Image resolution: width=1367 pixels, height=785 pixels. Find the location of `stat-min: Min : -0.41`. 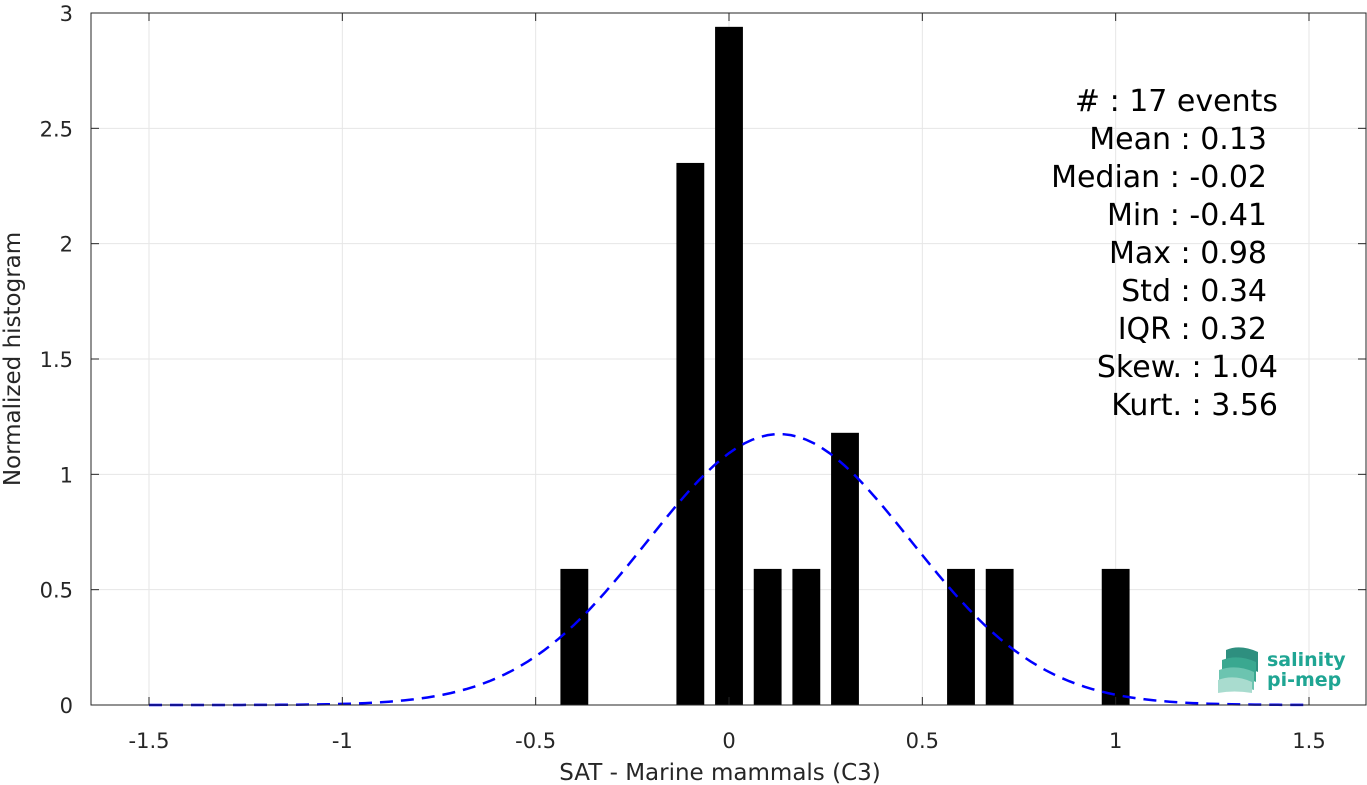

stat-min: Min : -0.41 is located at coordinates (1187, 215).